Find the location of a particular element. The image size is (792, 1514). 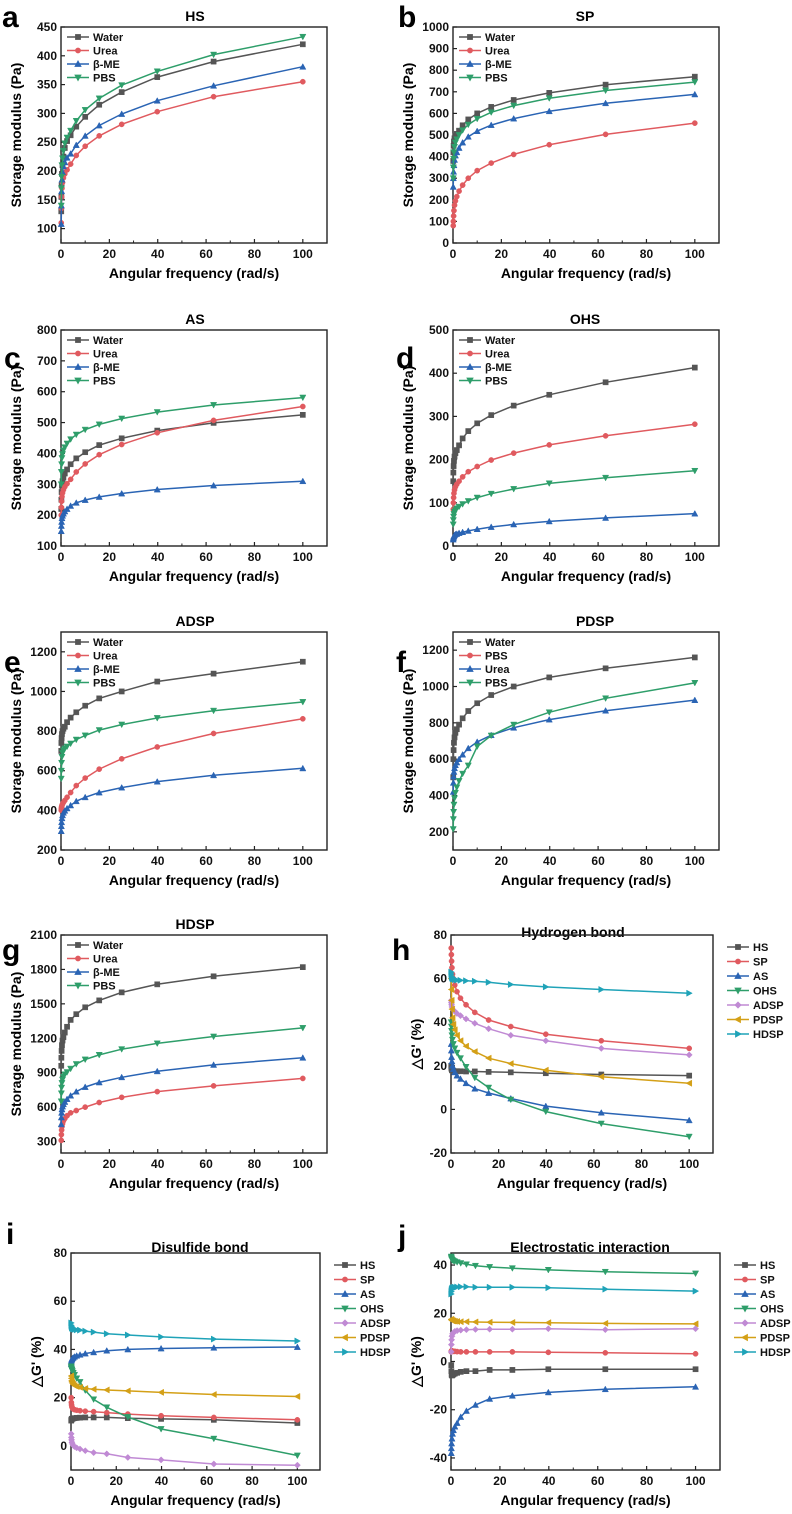

legend-item: Urea is located at coordinates (484, 52).